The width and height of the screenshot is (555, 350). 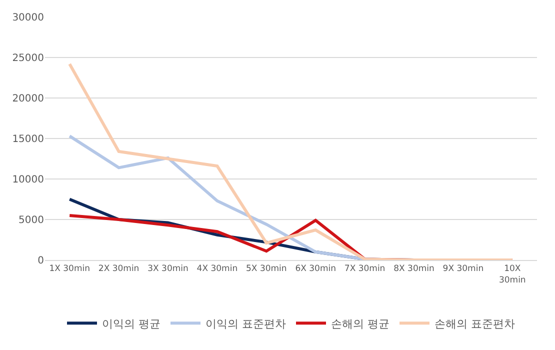 What do you see at coordinates (31, 220) in the screenshot?
I see `y-tick-label: 5000` at bounding box center [31, 220].